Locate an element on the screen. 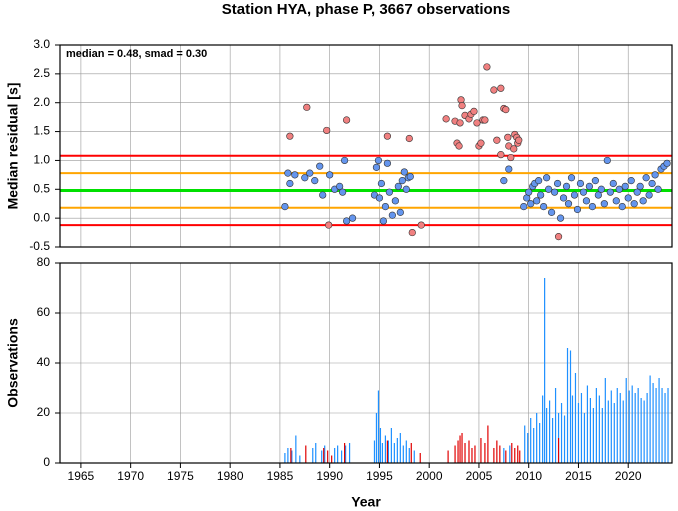 This screenshot has width=678, height=511. y-tick-label: 80 is located at coordinates (44, 262).